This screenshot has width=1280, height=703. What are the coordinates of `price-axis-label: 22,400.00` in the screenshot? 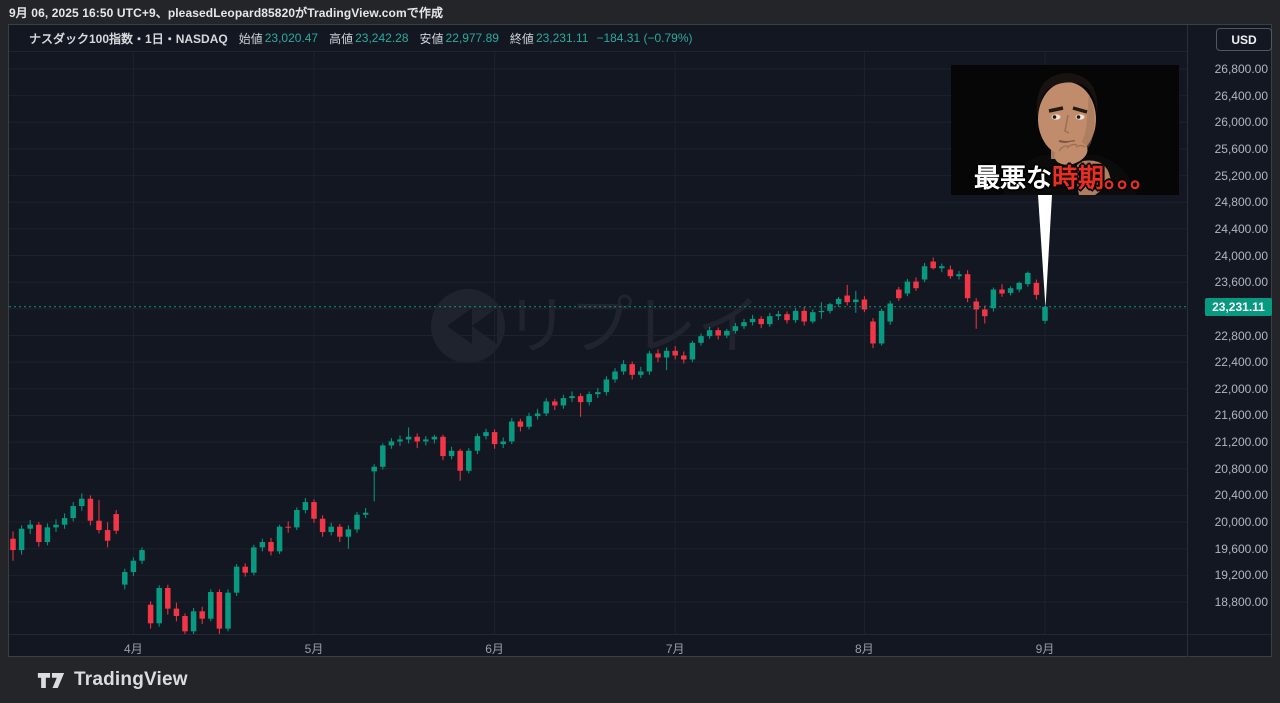 It's located at (1241, 362).